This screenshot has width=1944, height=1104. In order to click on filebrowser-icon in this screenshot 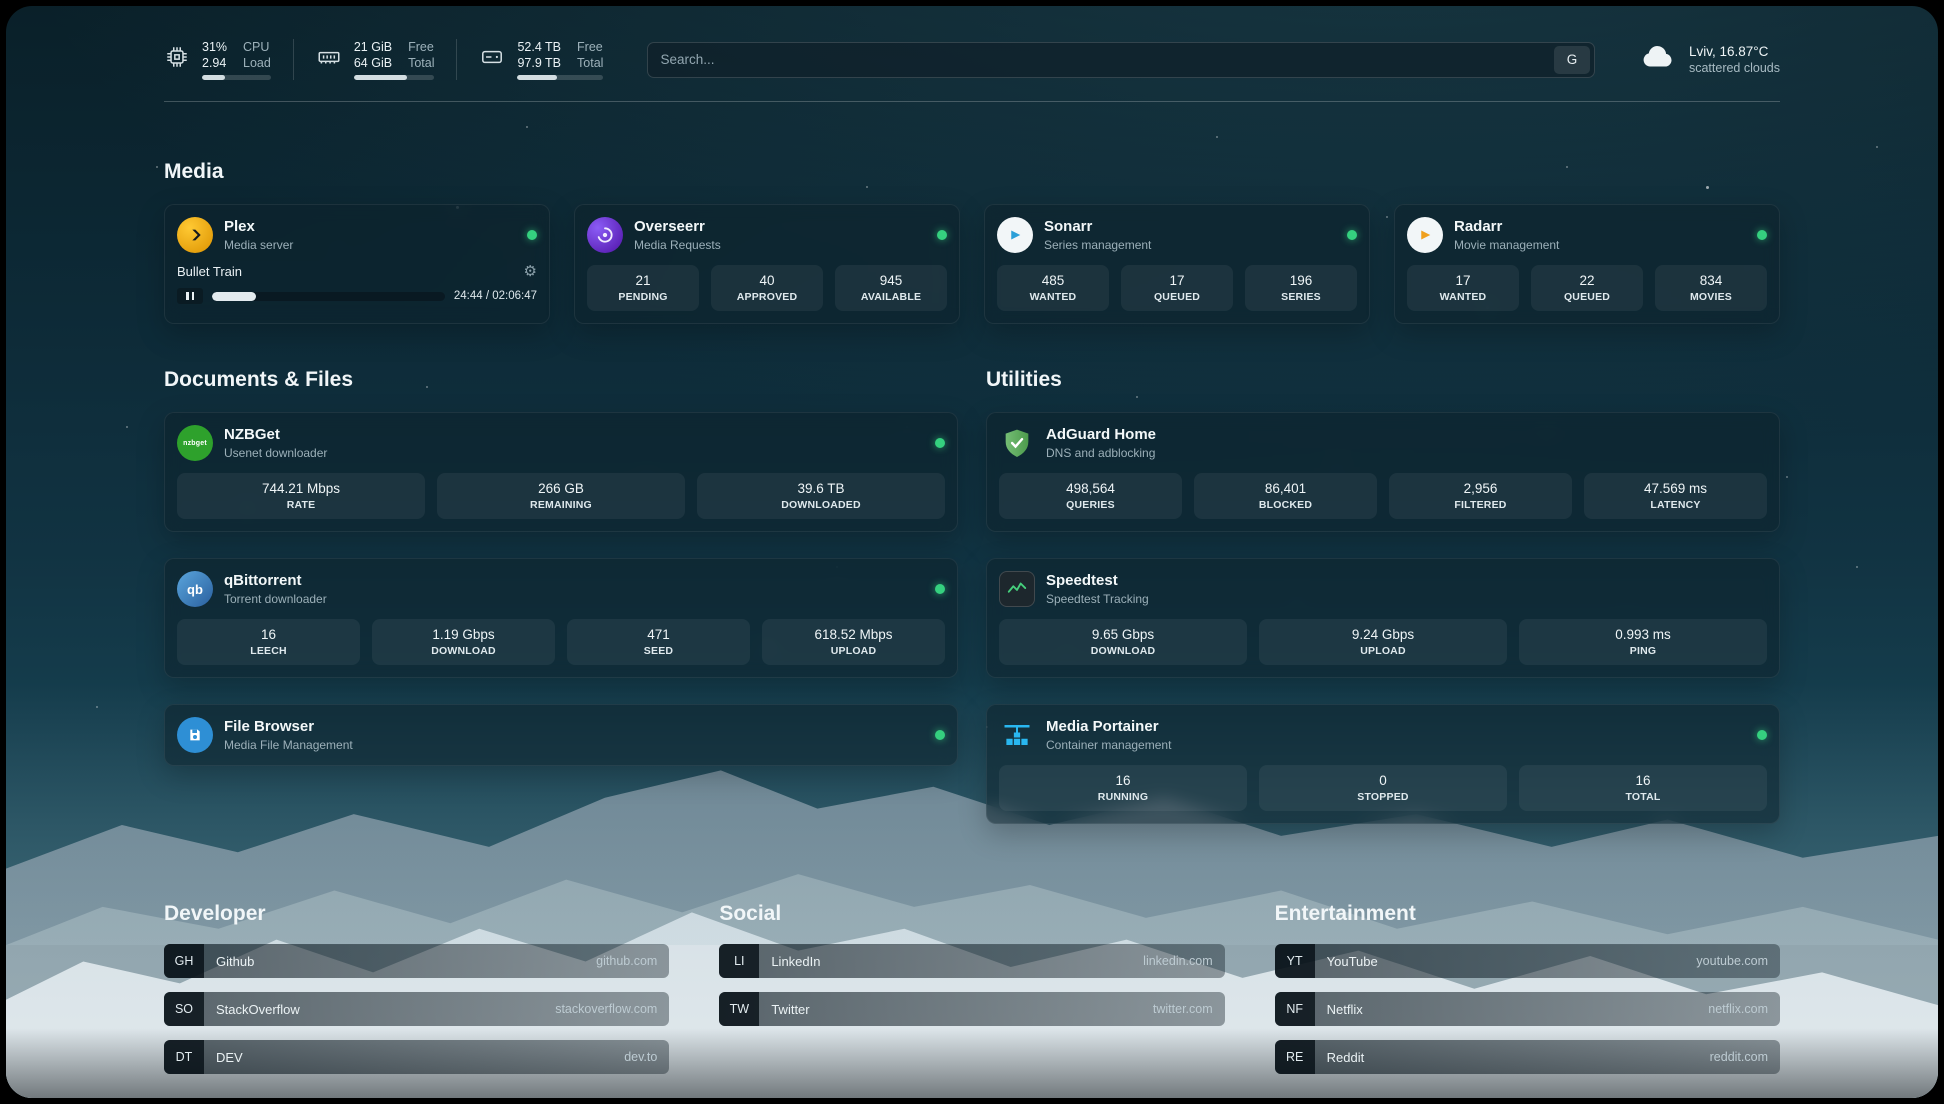, I will do `click(195, 735)`.